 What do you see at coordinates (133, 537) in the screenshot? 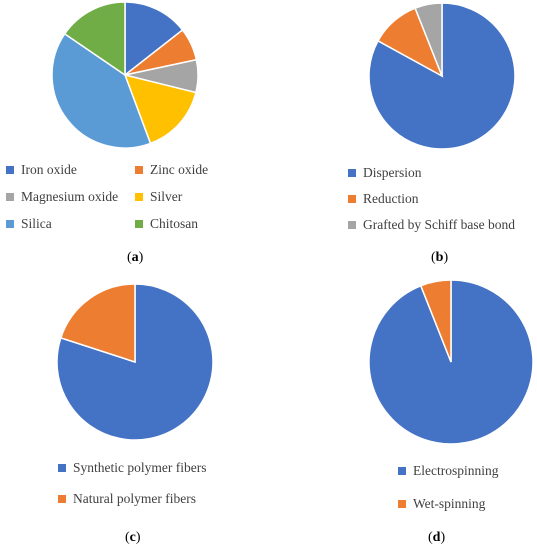
I see `panel-label-c: (c)` at bounding box center [133, 537].